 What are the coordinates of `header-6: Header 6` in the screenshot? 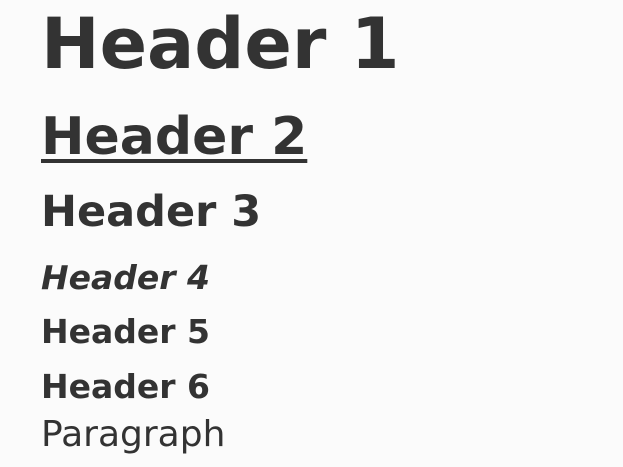 It's located at (125, 386).